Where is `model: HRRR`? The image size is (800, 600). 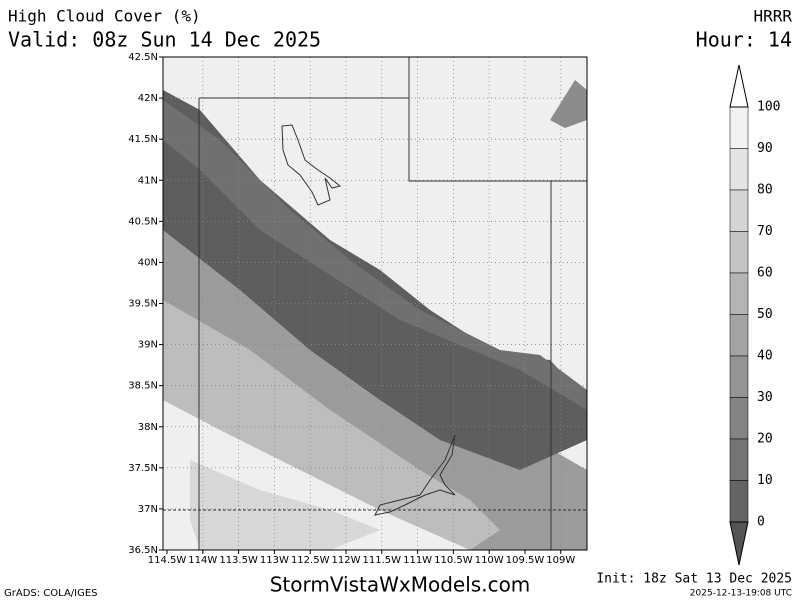 model: HRRR is located at coordinates (772, 16).